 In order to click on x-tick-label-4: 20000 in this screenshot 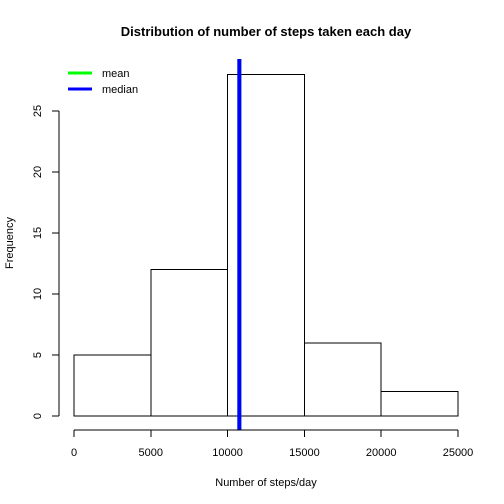, I will do `click(381, 453)`.